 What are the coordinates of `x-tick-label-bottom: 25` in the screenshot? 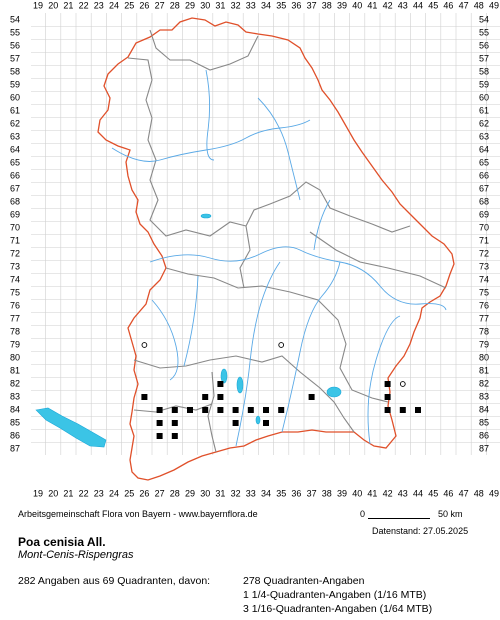 It's located at (129, 493).